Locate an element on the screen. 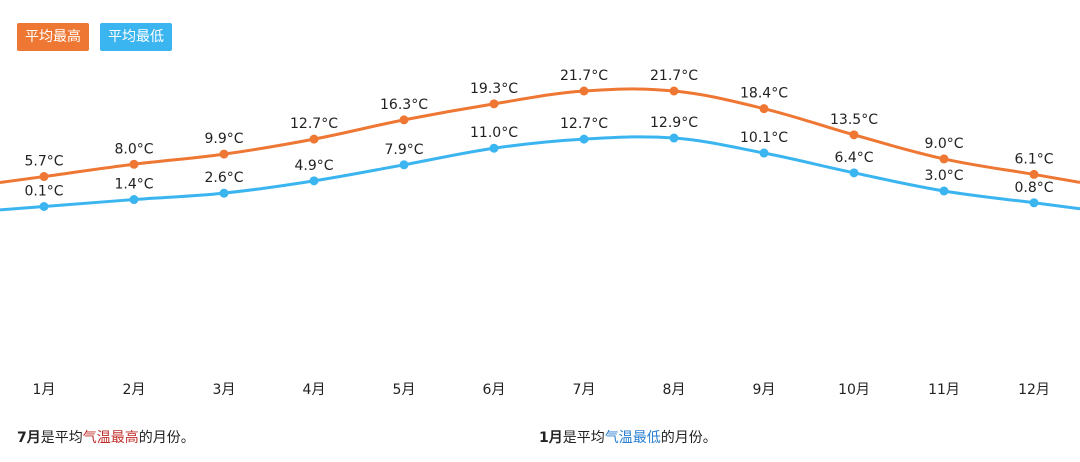 The width and height of the screenshot is (1080, 462). x-tick-label: 12月 is located at coordinates (1034, 390).